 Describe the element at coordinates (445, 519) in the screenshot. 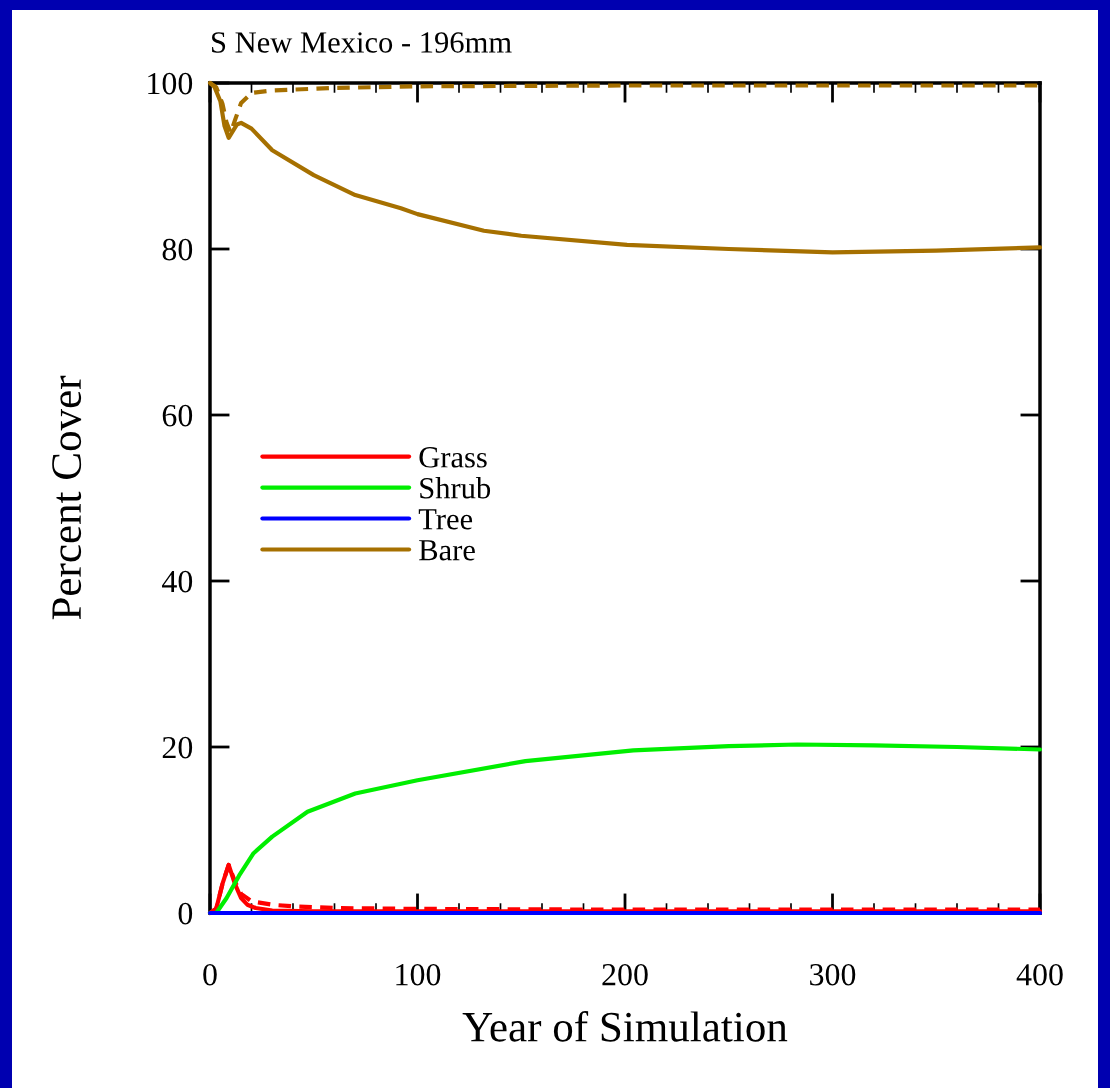

I see `legend-label: Tree` at that location.